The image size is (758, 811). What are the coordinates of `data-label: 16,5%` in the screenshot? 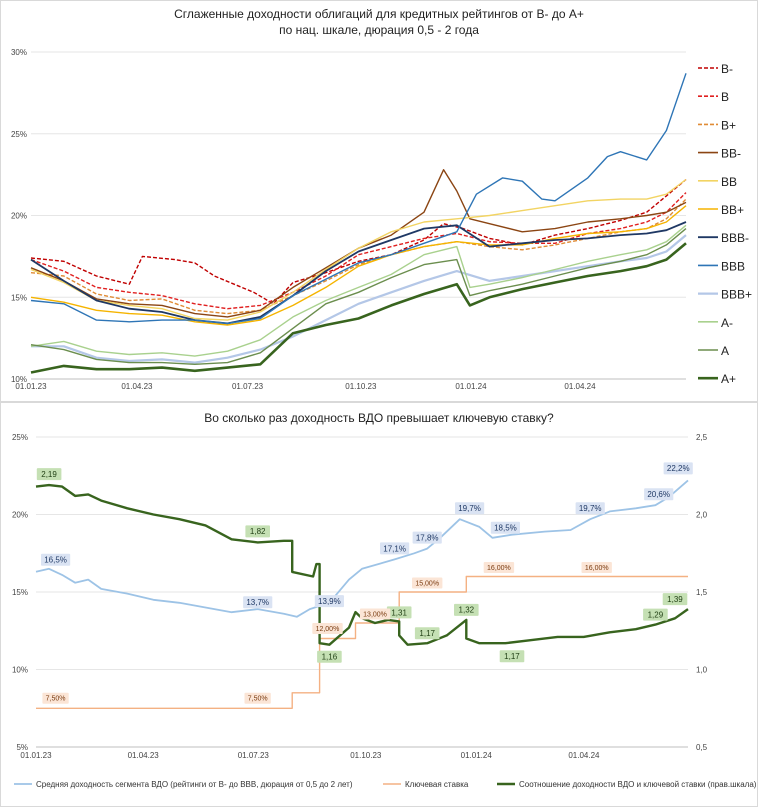 It's located at (55, 560).